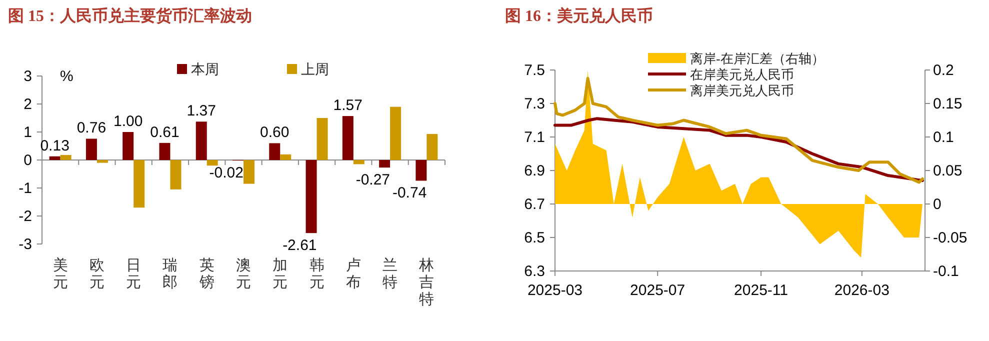  I want to click on y-tick-label: 7.3, so click(534, 104).